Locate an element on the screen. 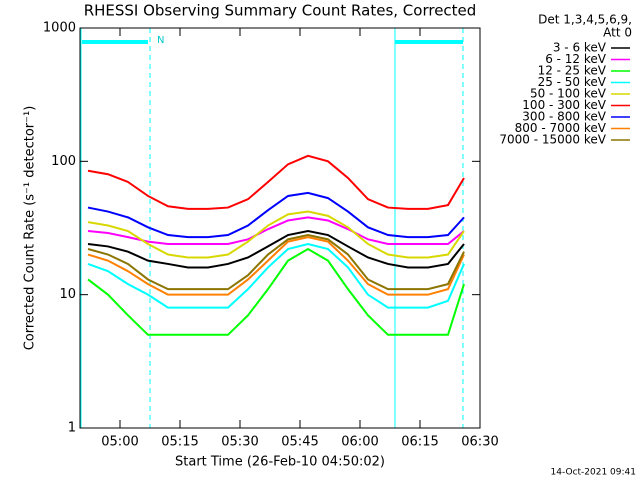 This screenshot has width=640, height=480. x-tick-label: 05:00 is located at coordinates (119, 442).